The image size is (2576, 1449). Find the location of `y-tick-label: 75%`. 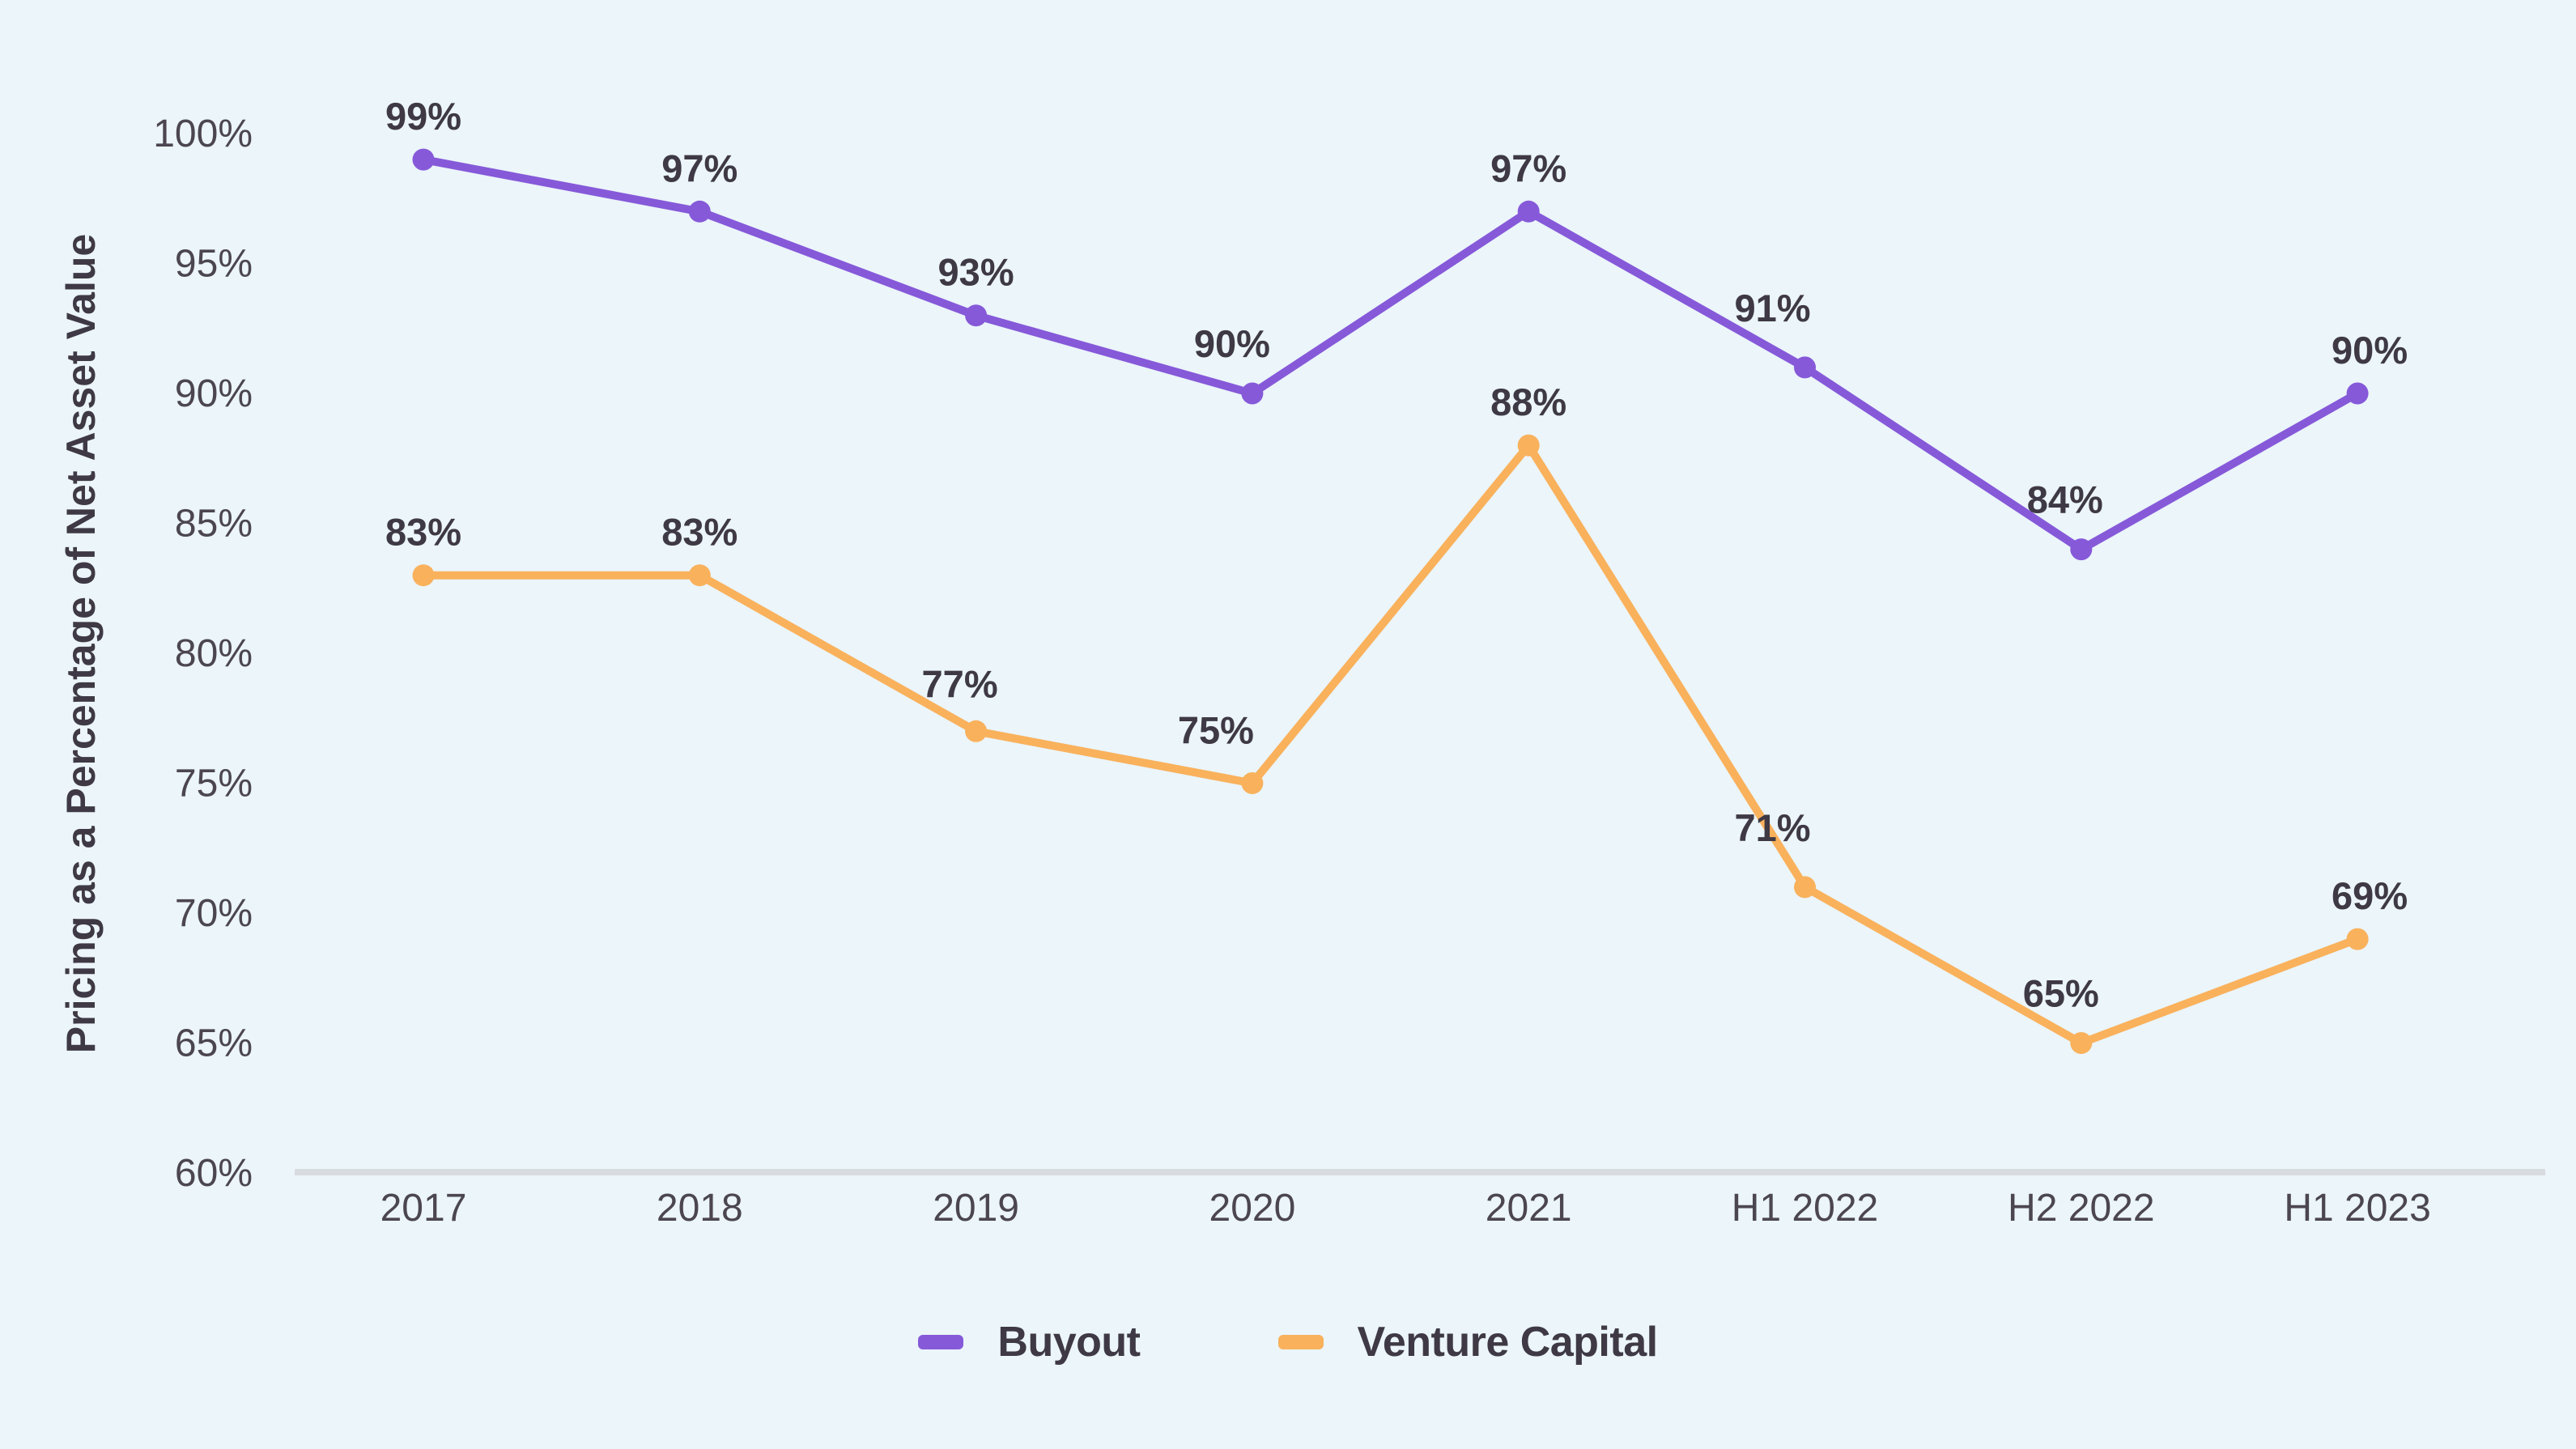

y-tick-label: 75% is located at coordinates (214, 784).